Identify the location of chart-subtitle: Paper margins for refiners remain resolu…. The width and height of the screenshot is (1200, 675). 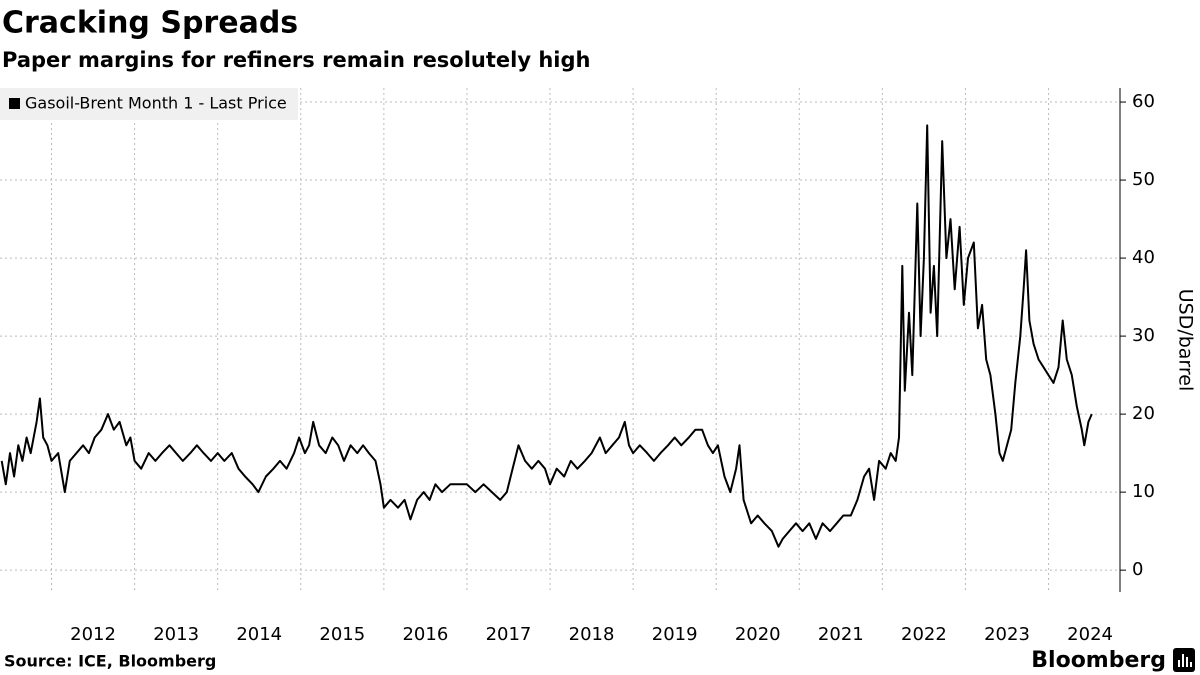
(296, 60).